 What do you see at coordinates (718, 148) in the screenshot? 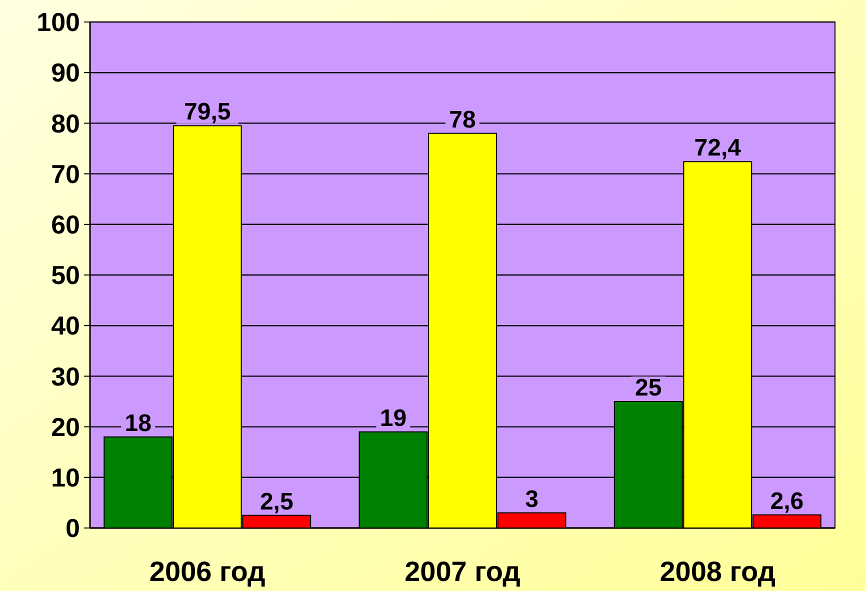
I see `data-label: 72,4` at bounding box center [718, 148].